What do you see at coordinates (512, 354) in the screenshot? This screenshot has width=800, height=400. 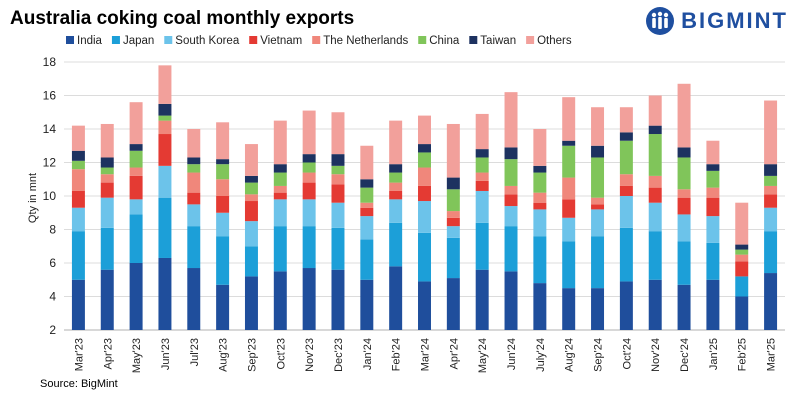 I see `x-tick-label-jun-24: Jun'24` at bounding box center [512, 354].